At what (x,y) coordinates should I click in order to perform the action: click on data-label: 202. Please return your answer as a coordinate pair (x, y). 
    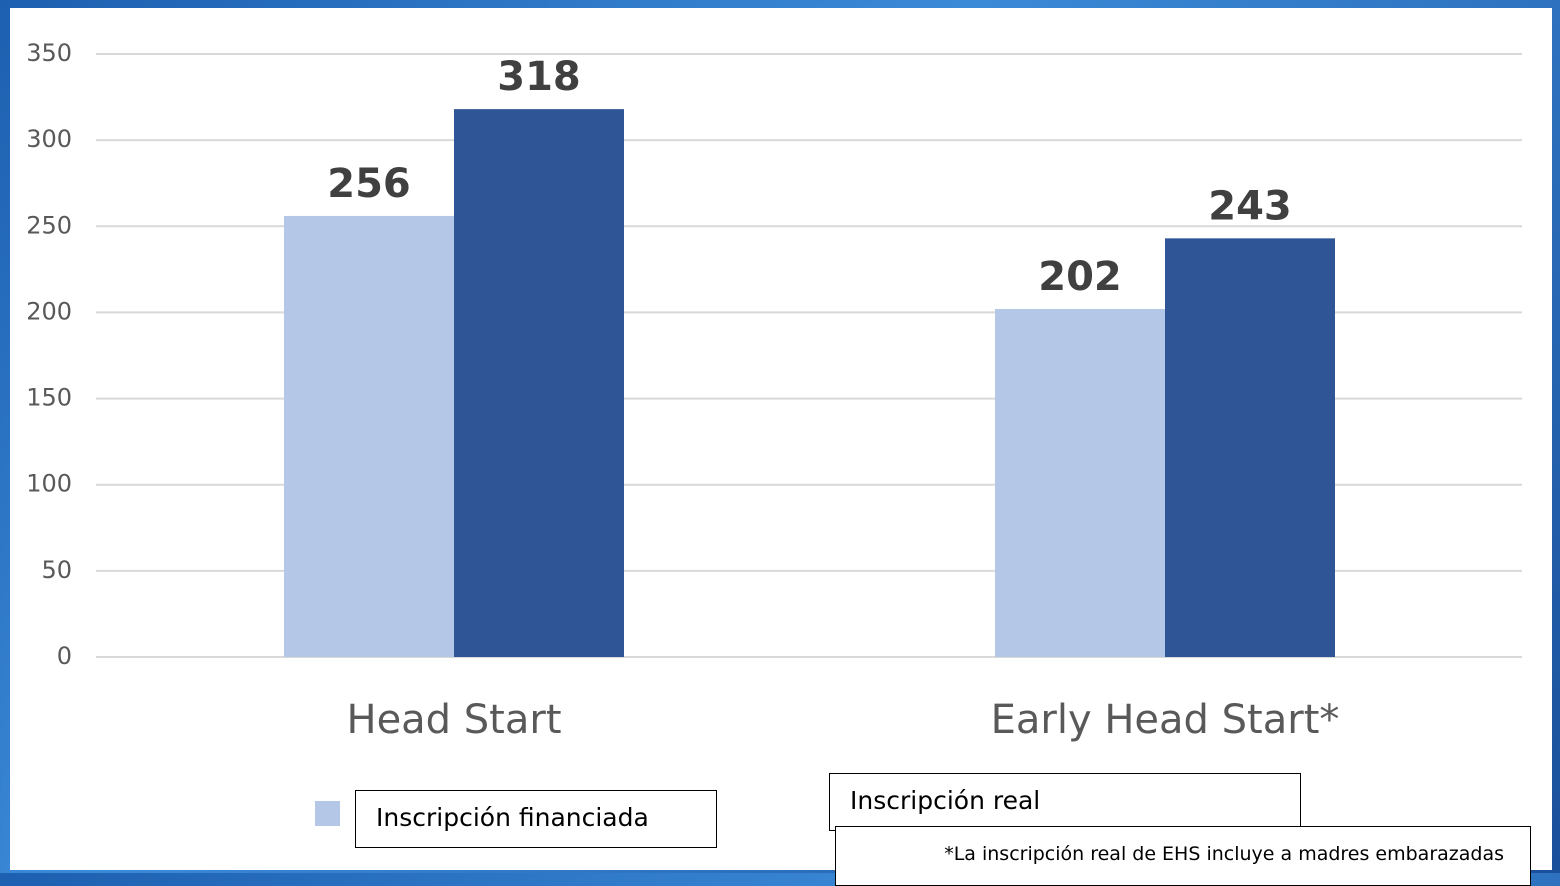
    Looking at the image, I should click on (1080, 277).